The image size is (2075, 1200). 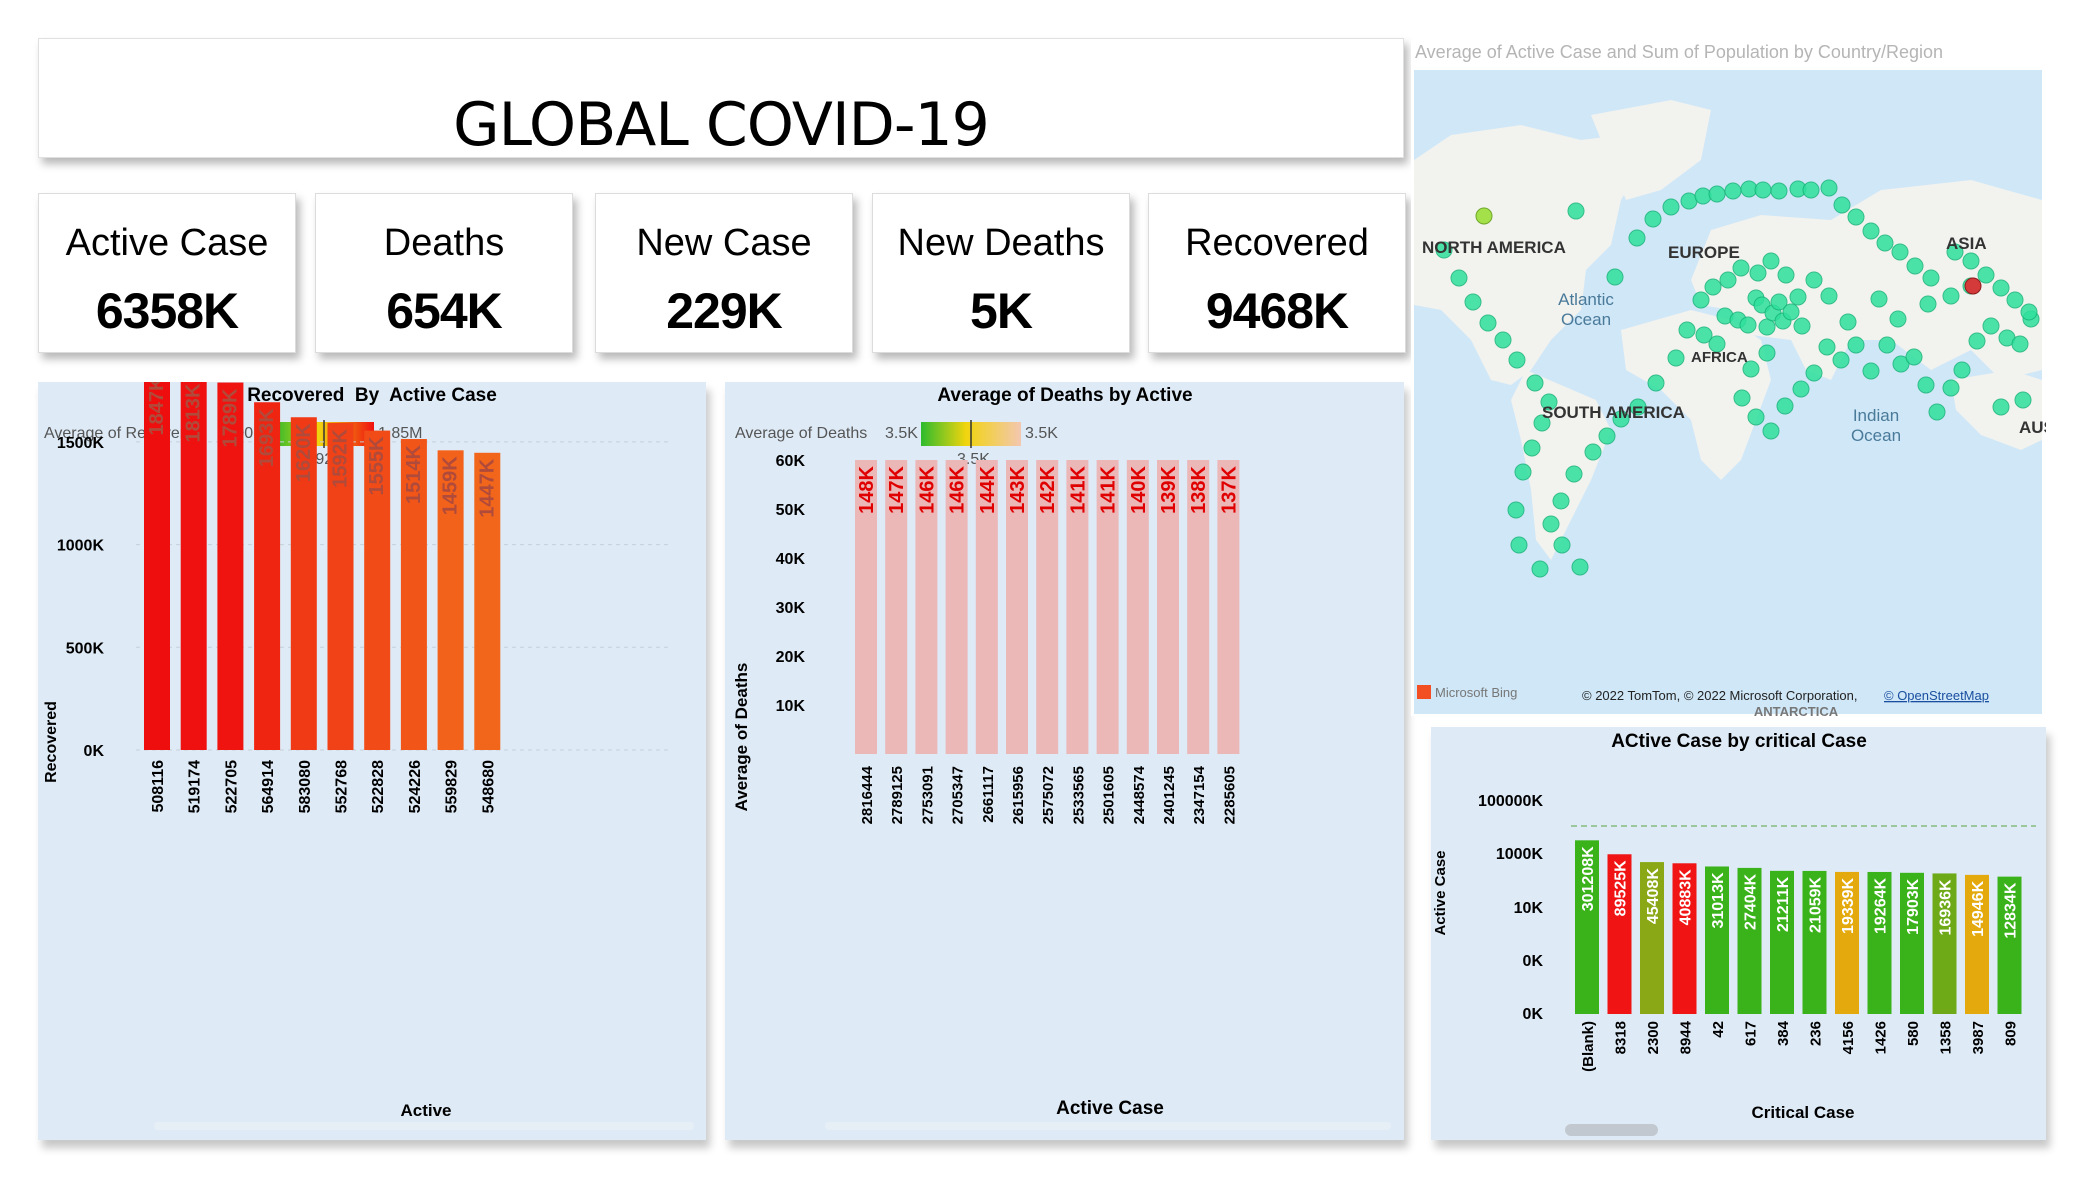 What do you see at coordinates (1973, 286) in the screenshot?
I see `country-bubble-highlight` at bounding box center [1973, 286].